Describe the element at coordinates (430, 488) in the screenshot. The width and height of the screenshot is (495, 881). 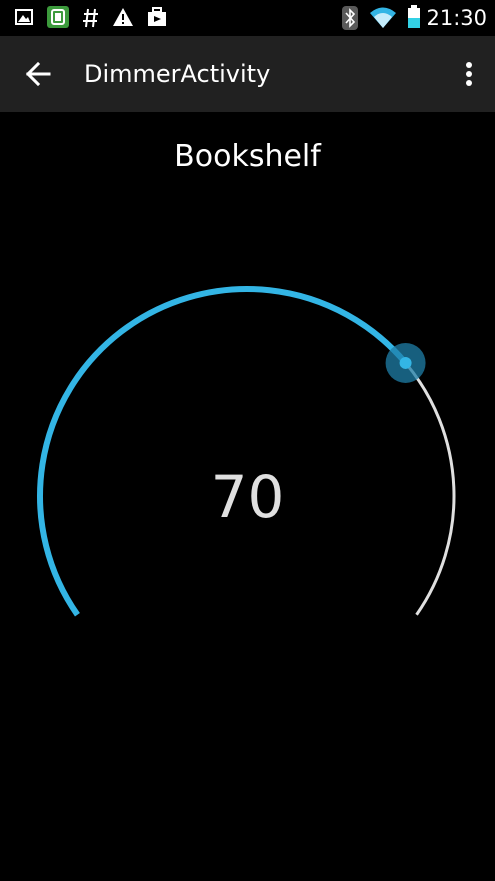
I see `dial-track` at that location.